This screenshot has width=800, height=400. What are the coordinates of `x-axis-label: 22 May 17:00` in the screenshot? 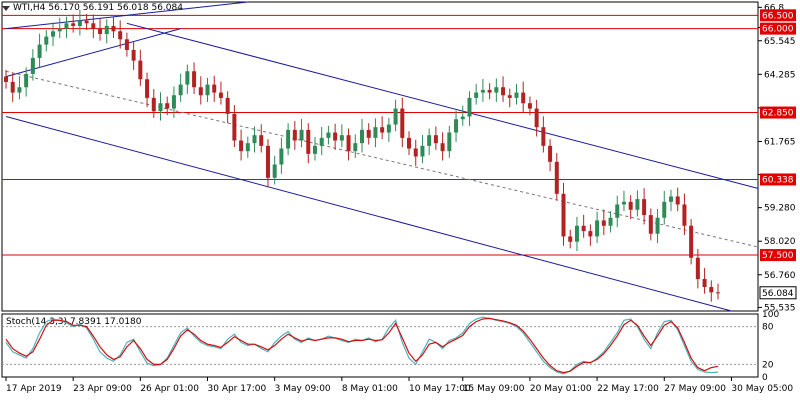 It's located at (628, 389).